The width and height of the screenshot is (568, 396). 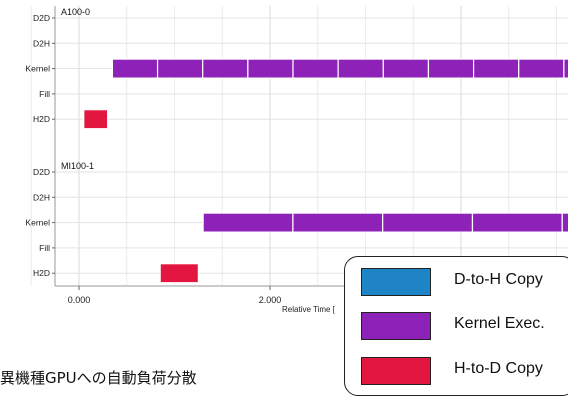 What do you see at coordinates (77, 166) in the screenshot?
I see `panel-title: MI100-1` at bounding box center [77, 166].